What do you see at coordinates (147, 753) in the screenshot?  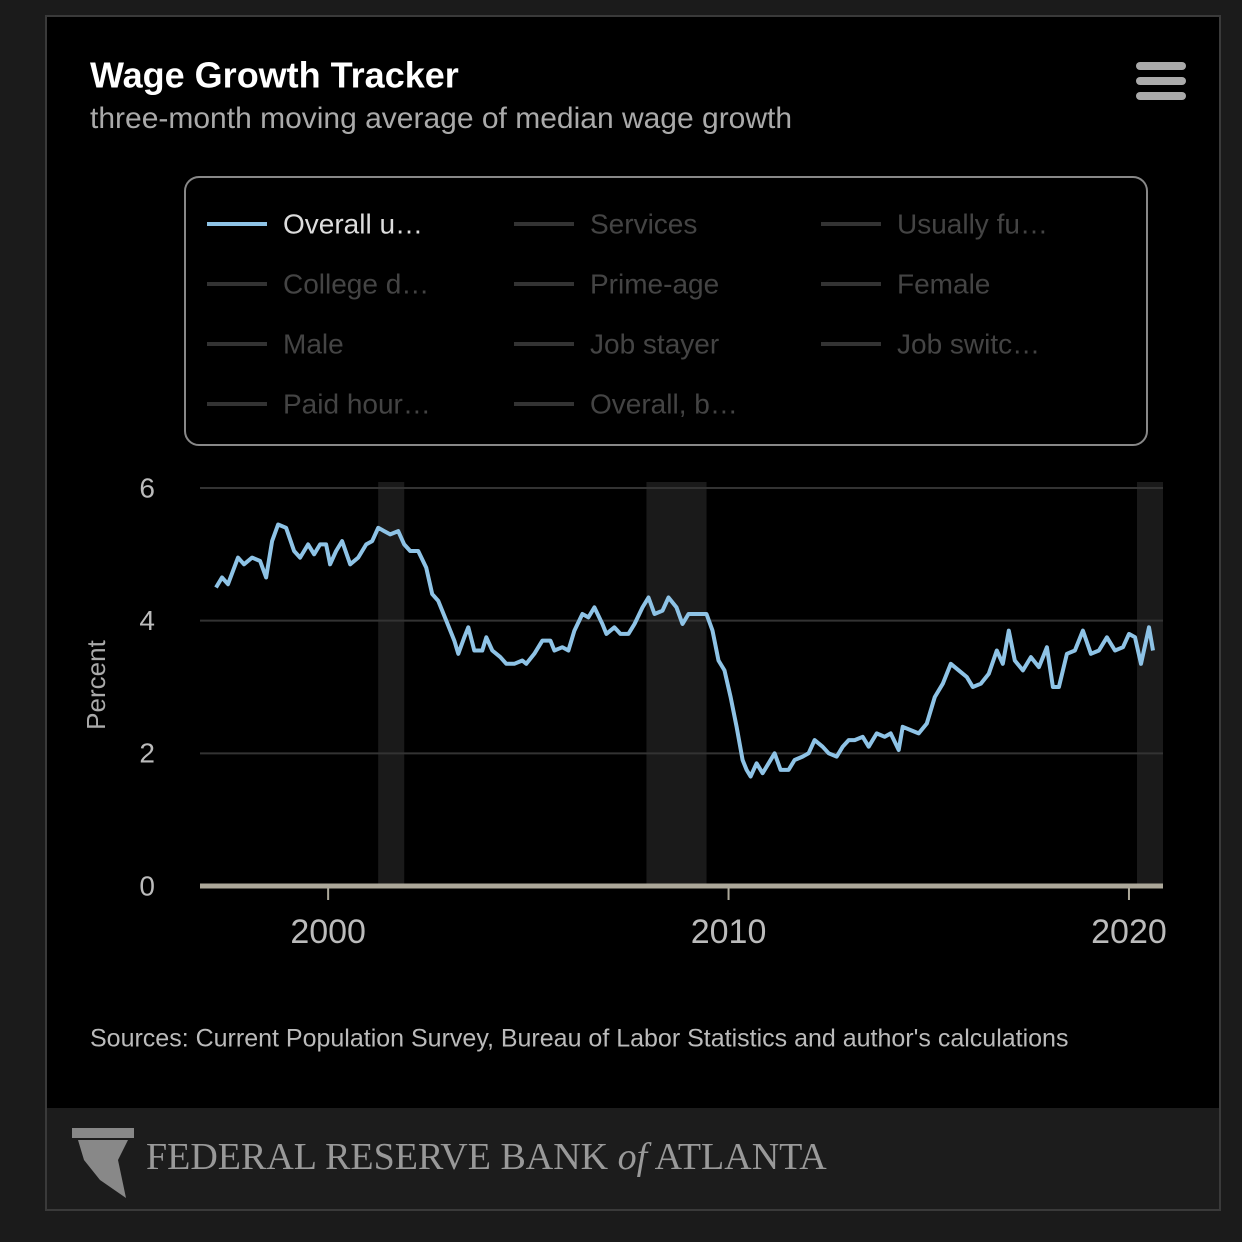 I see `y-tick-label: 2` at bounding box center [147, 753].